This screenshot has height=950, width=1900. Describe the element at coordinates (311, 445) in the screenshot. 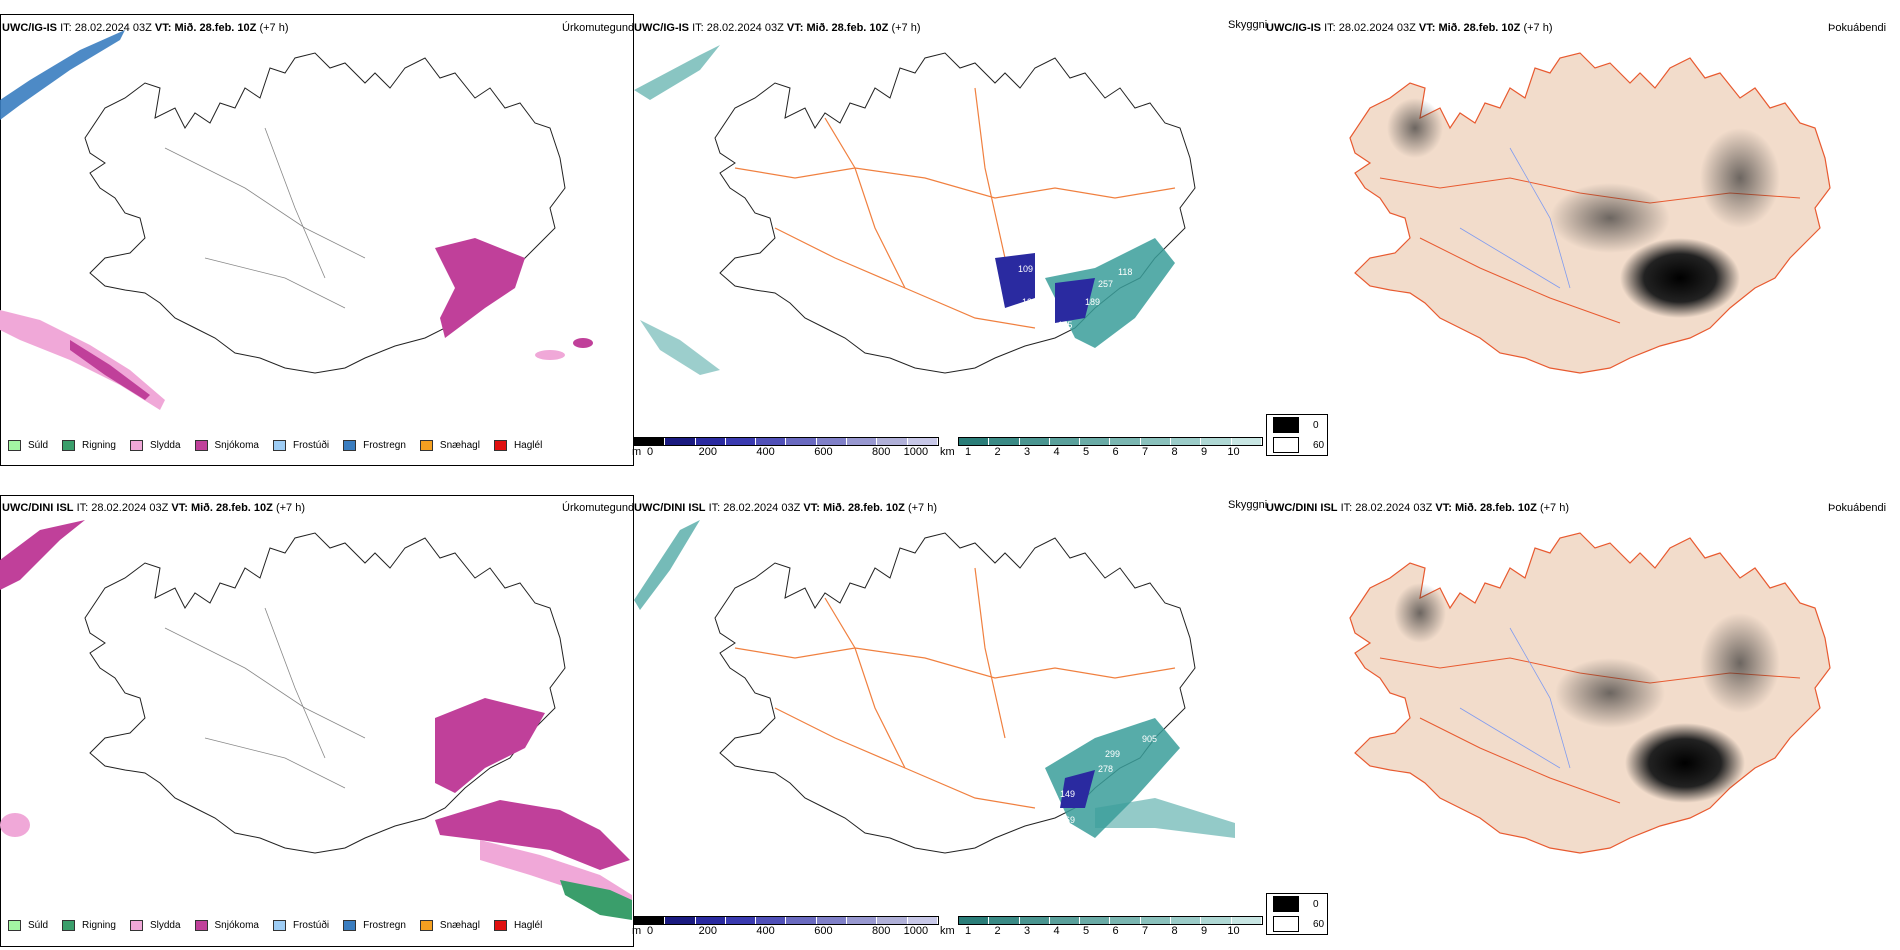

I see `legend-label: Frostúði` at that location.